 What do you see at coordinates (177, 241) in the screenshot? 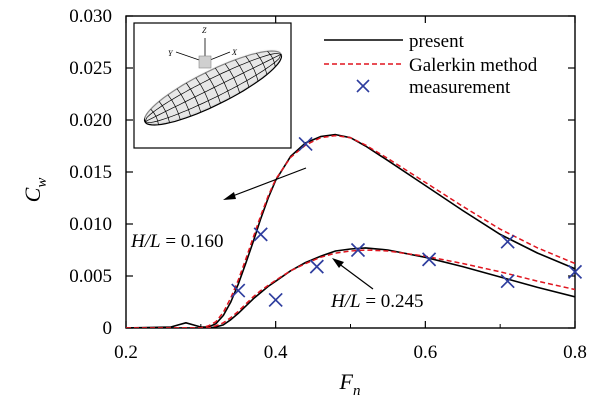
I see `annotation-label-0160: H/L = 0.160` at bounding box center [177, 241].